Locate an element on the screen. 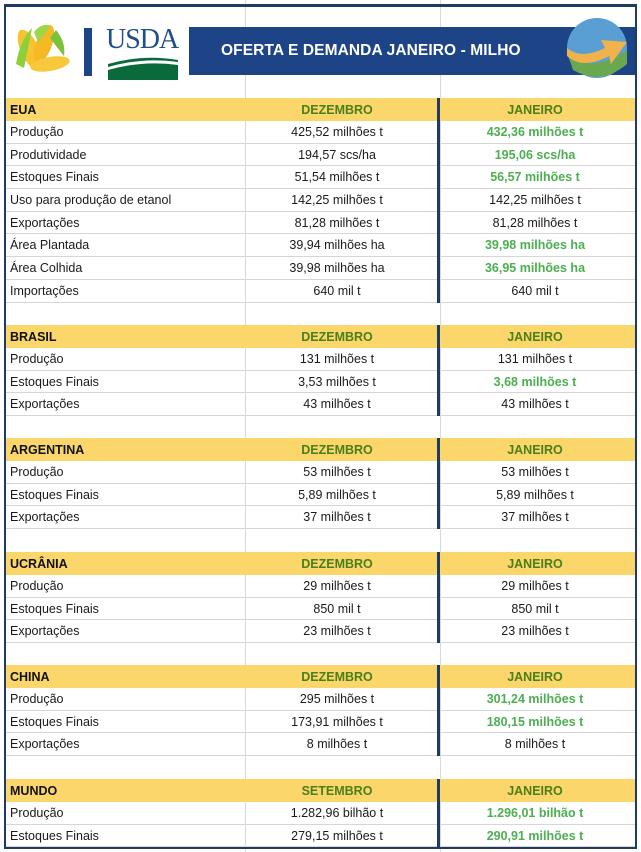  table-row: Exportações 43 milhões t 43 milhões t is located at coordinates (320, 405).